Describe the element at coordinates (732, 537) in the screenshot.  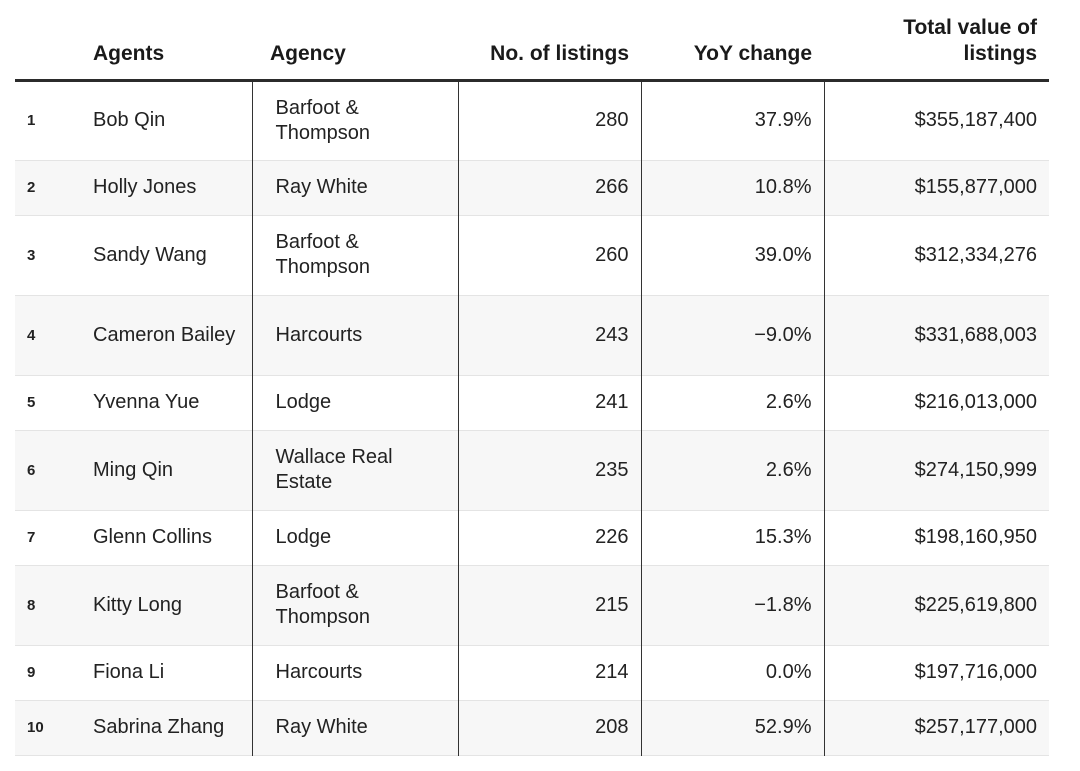
I see `yoy-cell: 15.3%` at that location.